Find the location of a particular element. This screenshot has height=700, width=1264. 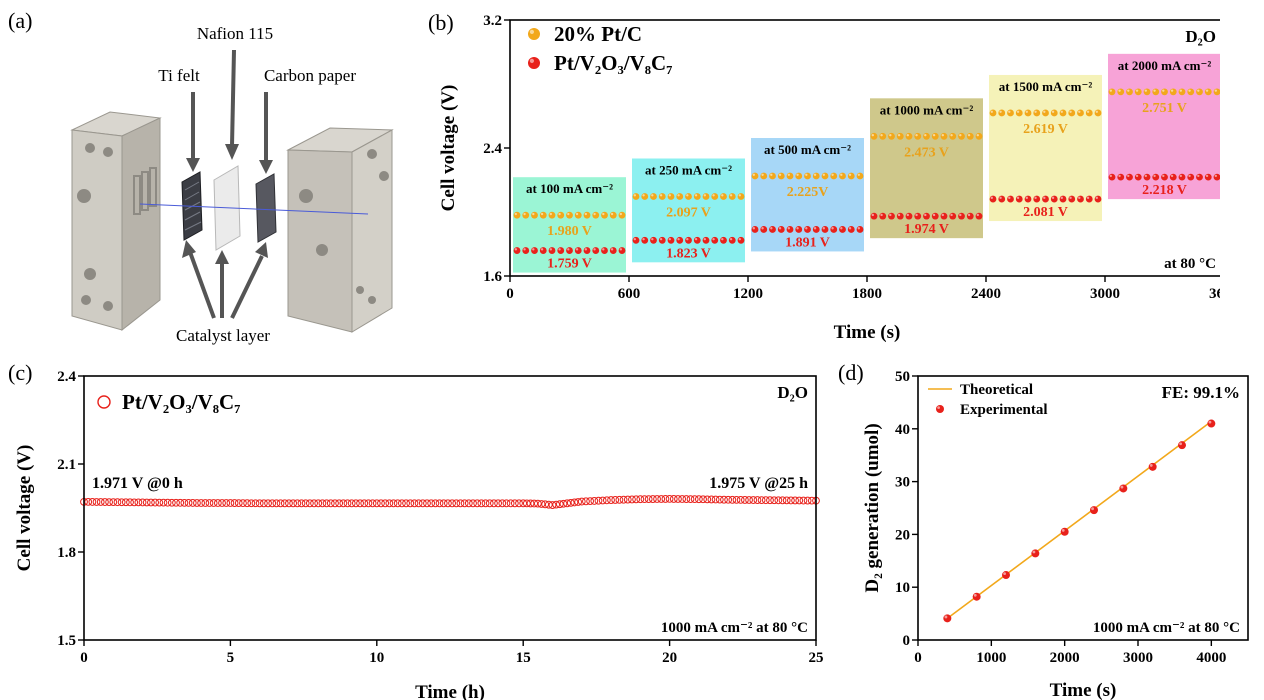

x-tick-label: 0 is located at coordinates (918, 658).